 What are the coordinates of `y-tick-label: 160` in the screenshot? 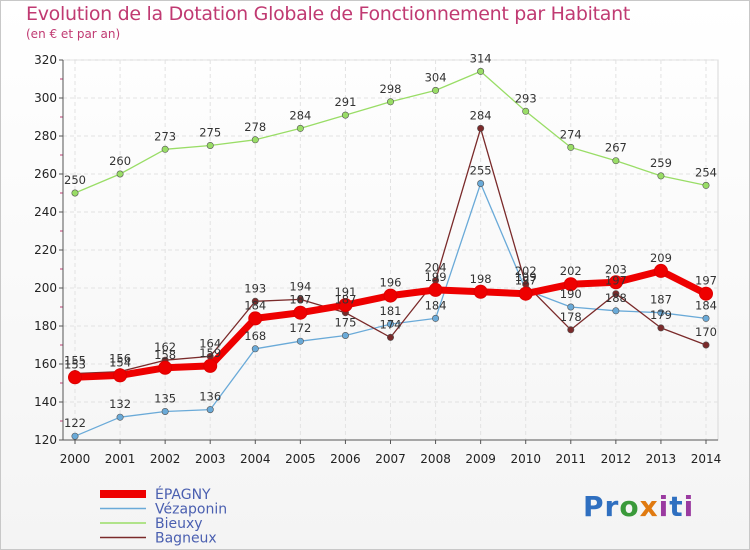 It's located at (45, 364).